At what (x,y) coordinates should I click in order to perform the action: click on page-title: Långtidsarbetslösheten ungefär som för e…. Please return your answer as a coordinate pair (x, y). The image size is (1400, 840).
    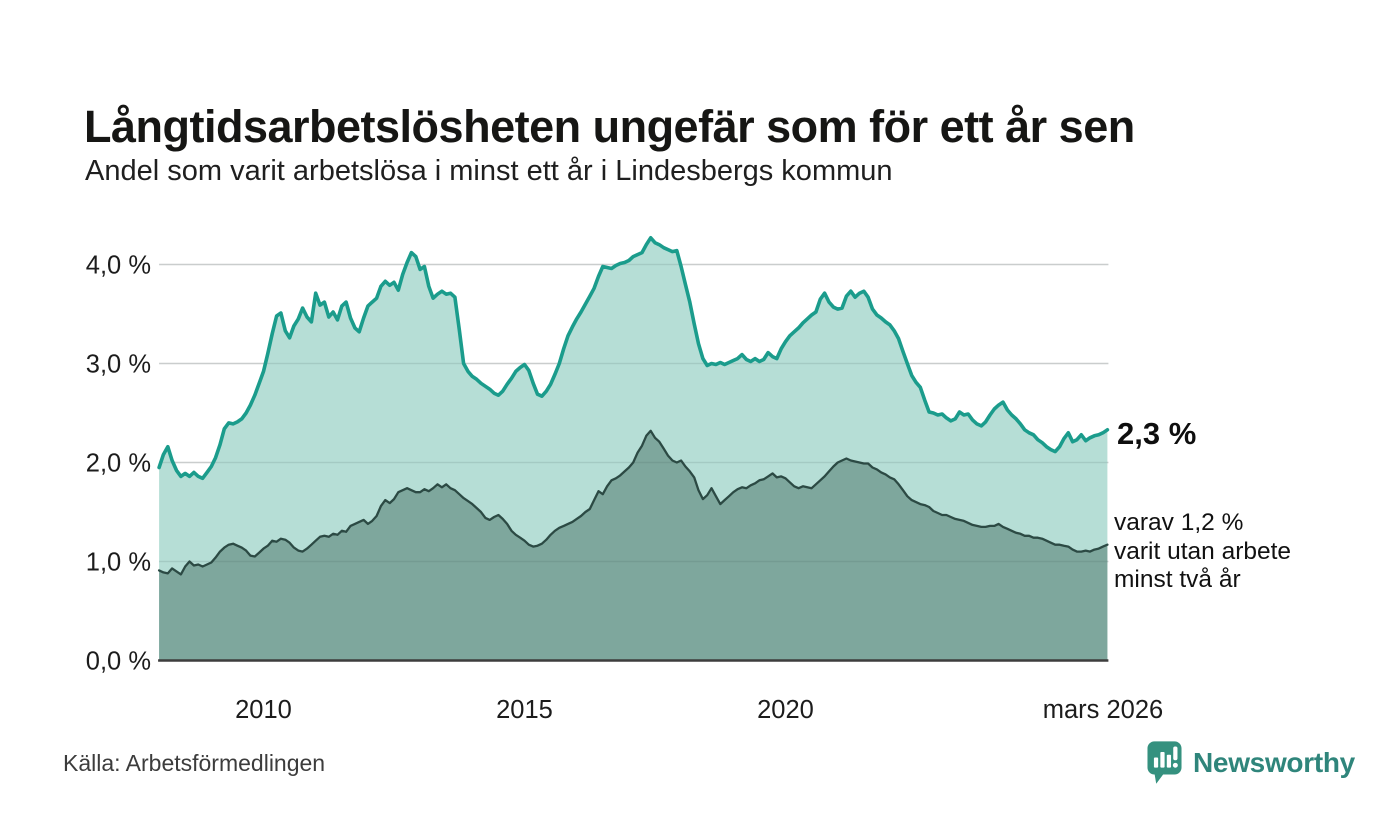
    Looking at the image, I should click on (609, 127).